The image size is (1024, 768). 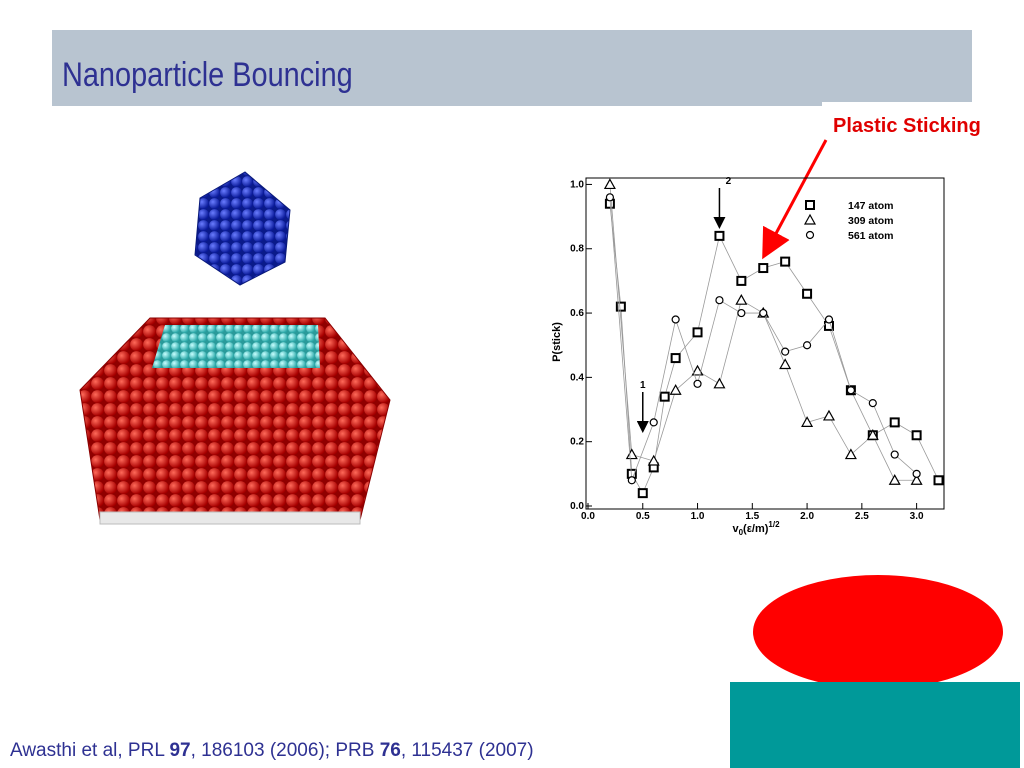 I want to click on y-tick-label: 0.2, so click(x=577, y=442).